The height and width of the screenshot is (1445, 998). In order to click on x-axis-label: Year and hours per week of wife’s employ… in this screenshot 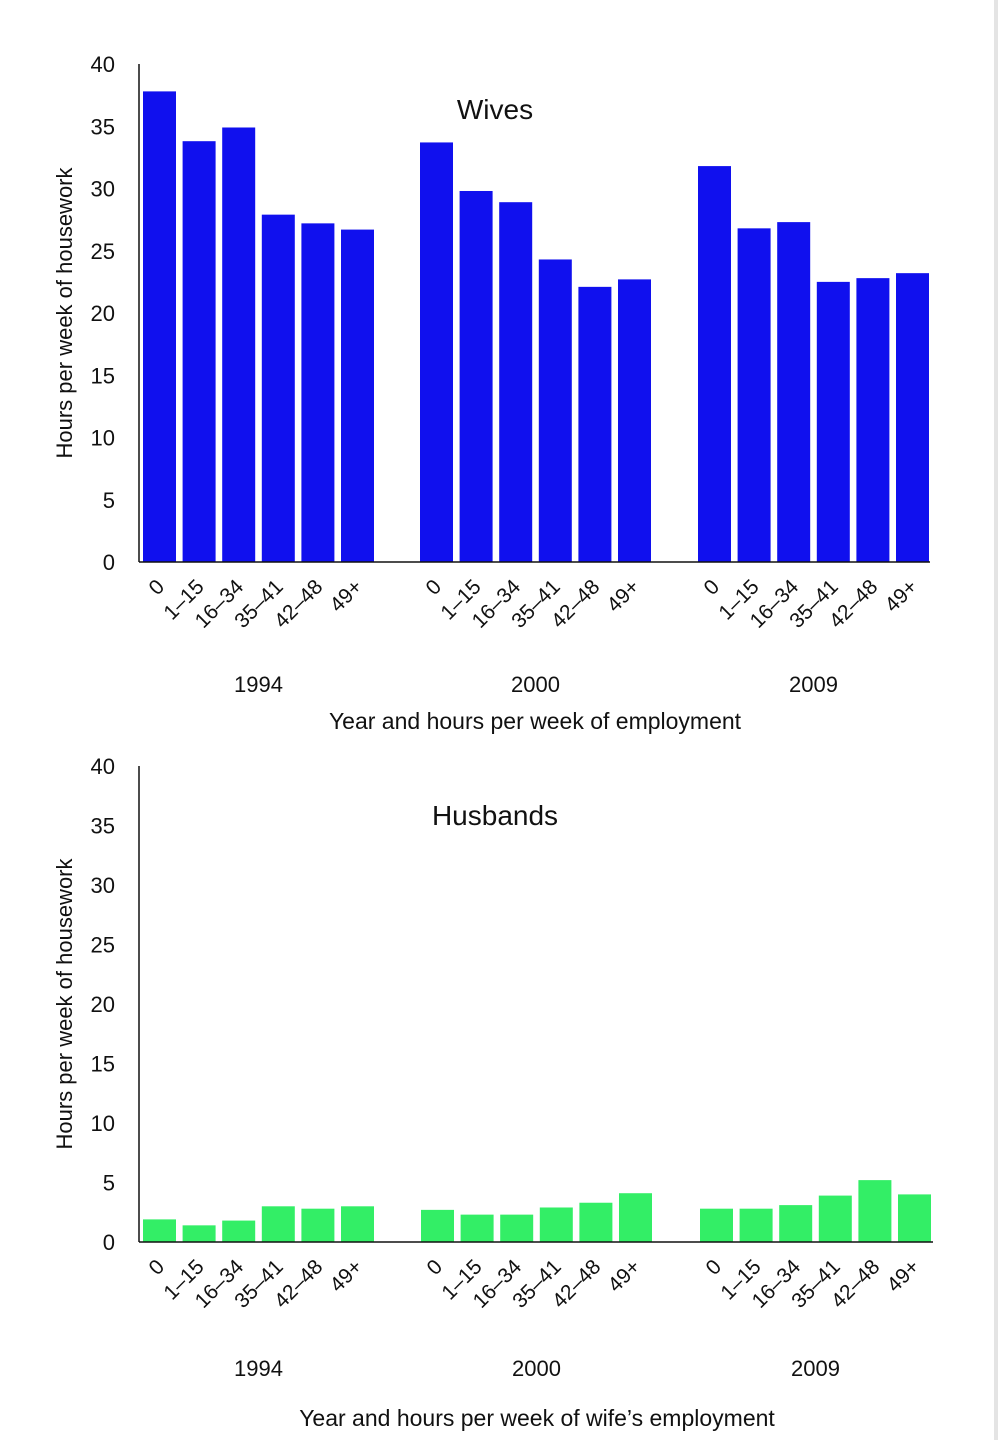, I will do `click(537, 1418)`.